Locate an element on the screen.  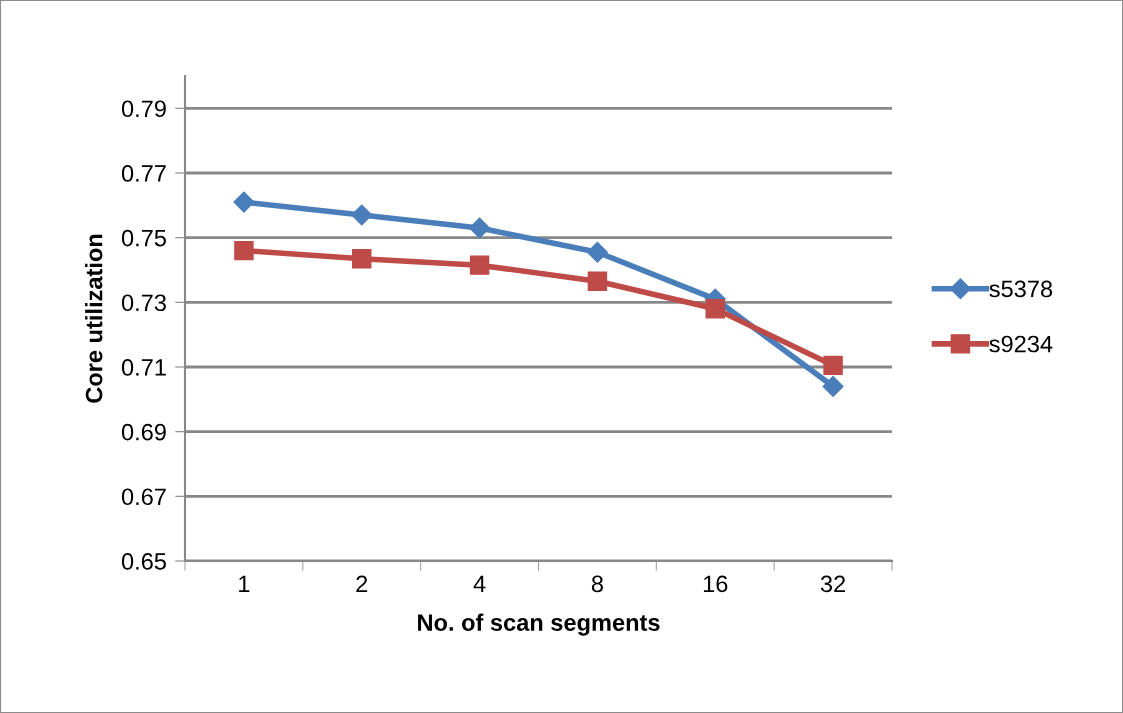
y-tick-label: 0.73 is located at coordinates (143, 303).